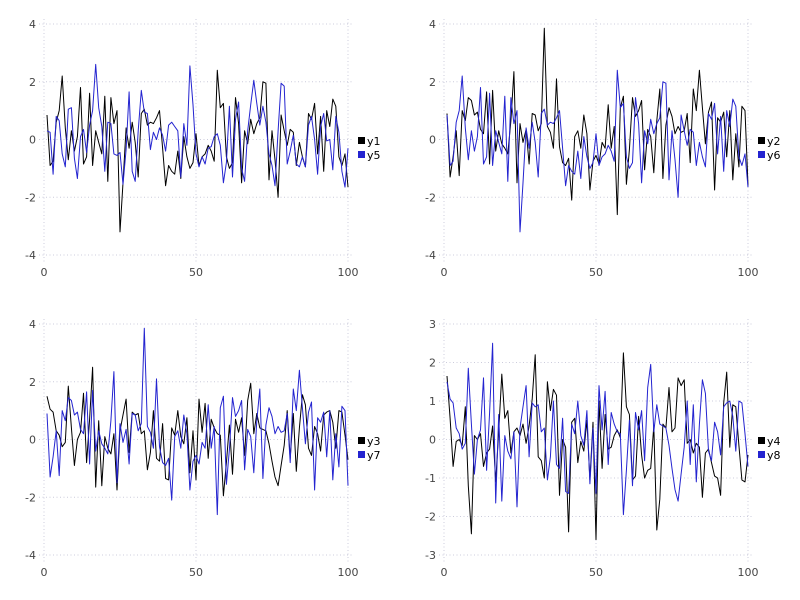  I want to click on legend-swatch-y6, so click(761, 154).